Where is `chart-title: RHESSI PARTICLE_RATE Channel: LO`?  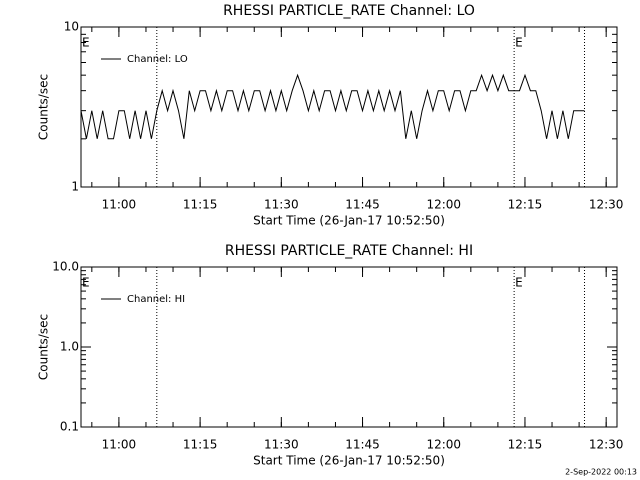
chart-title: RHESSI PARTICLE_RATE Channel: LO is located at coordinates (349, 11).